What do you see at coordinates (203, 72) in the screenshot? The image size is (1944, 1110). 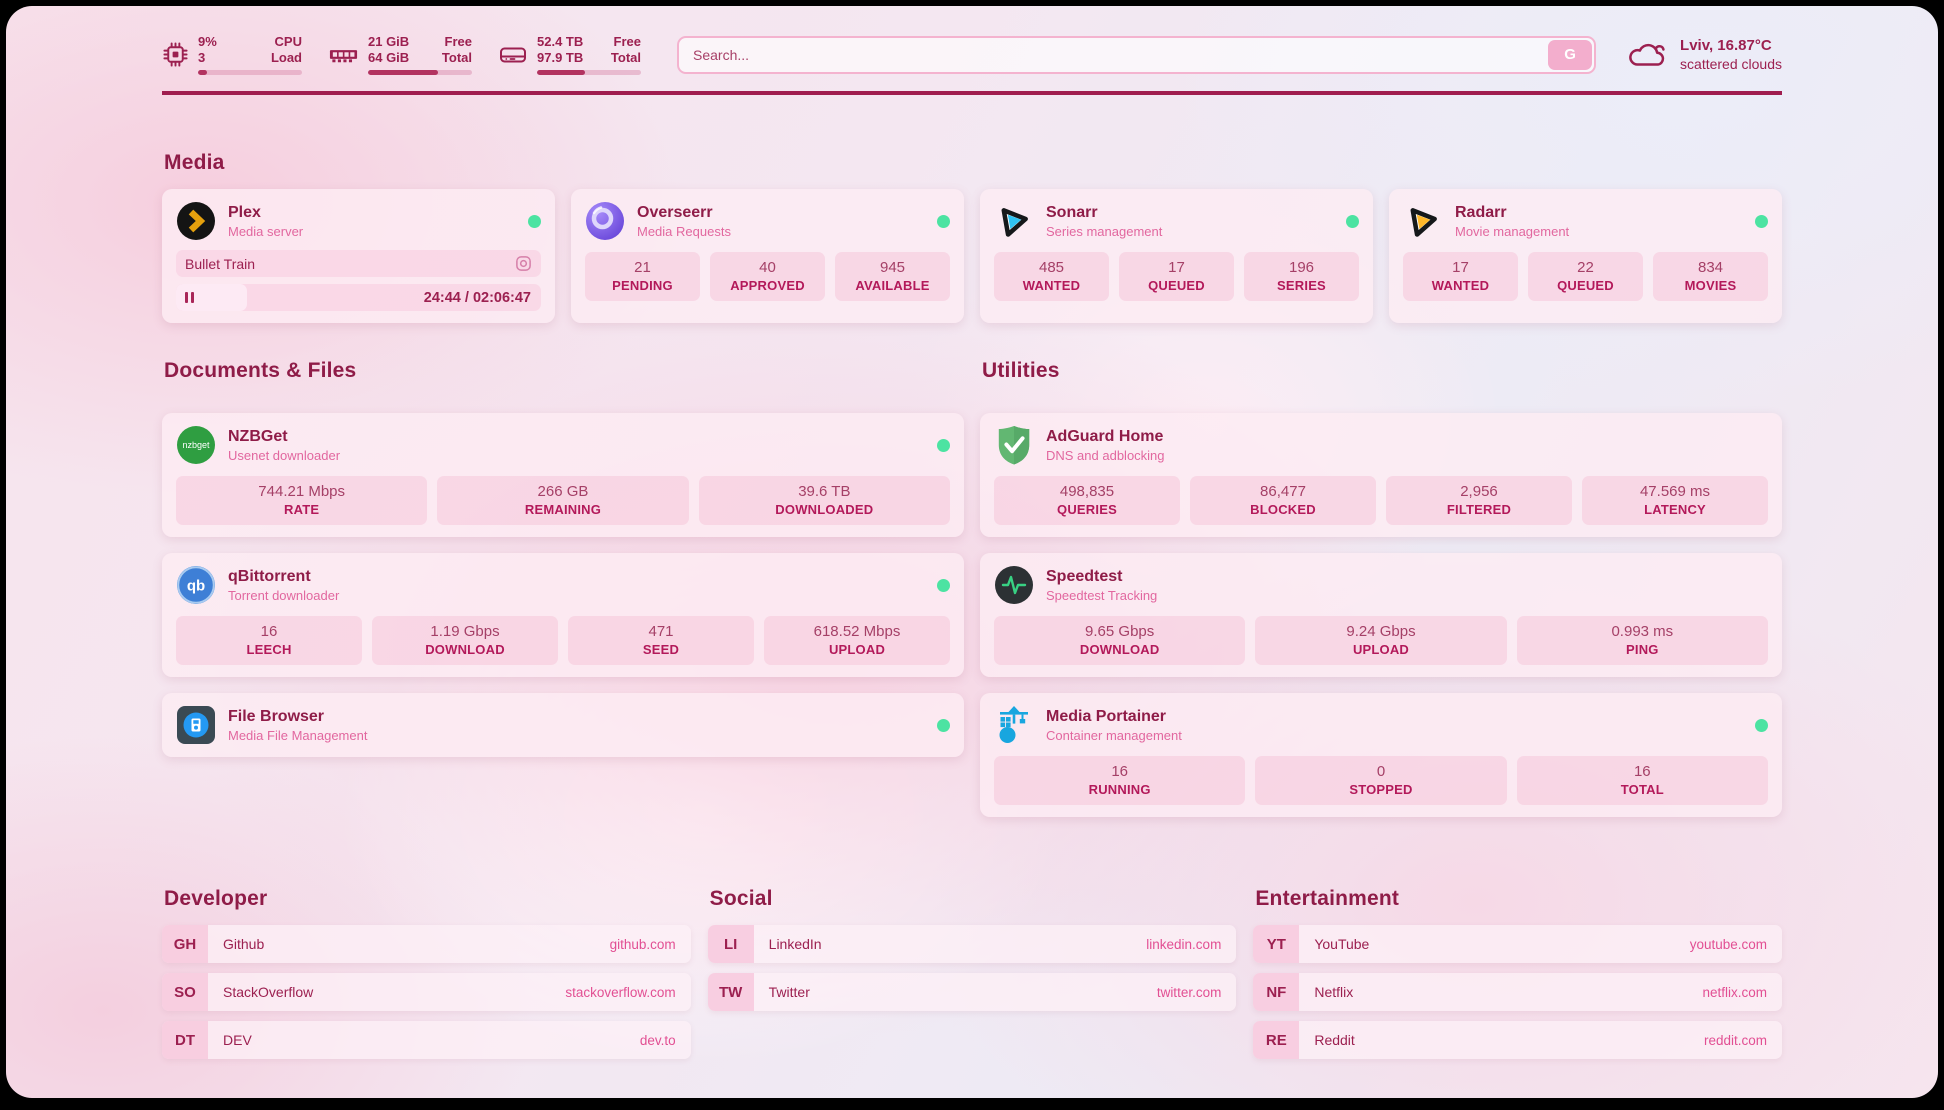 I see `cpu-progress-fill` at bounding box center [203, 72].